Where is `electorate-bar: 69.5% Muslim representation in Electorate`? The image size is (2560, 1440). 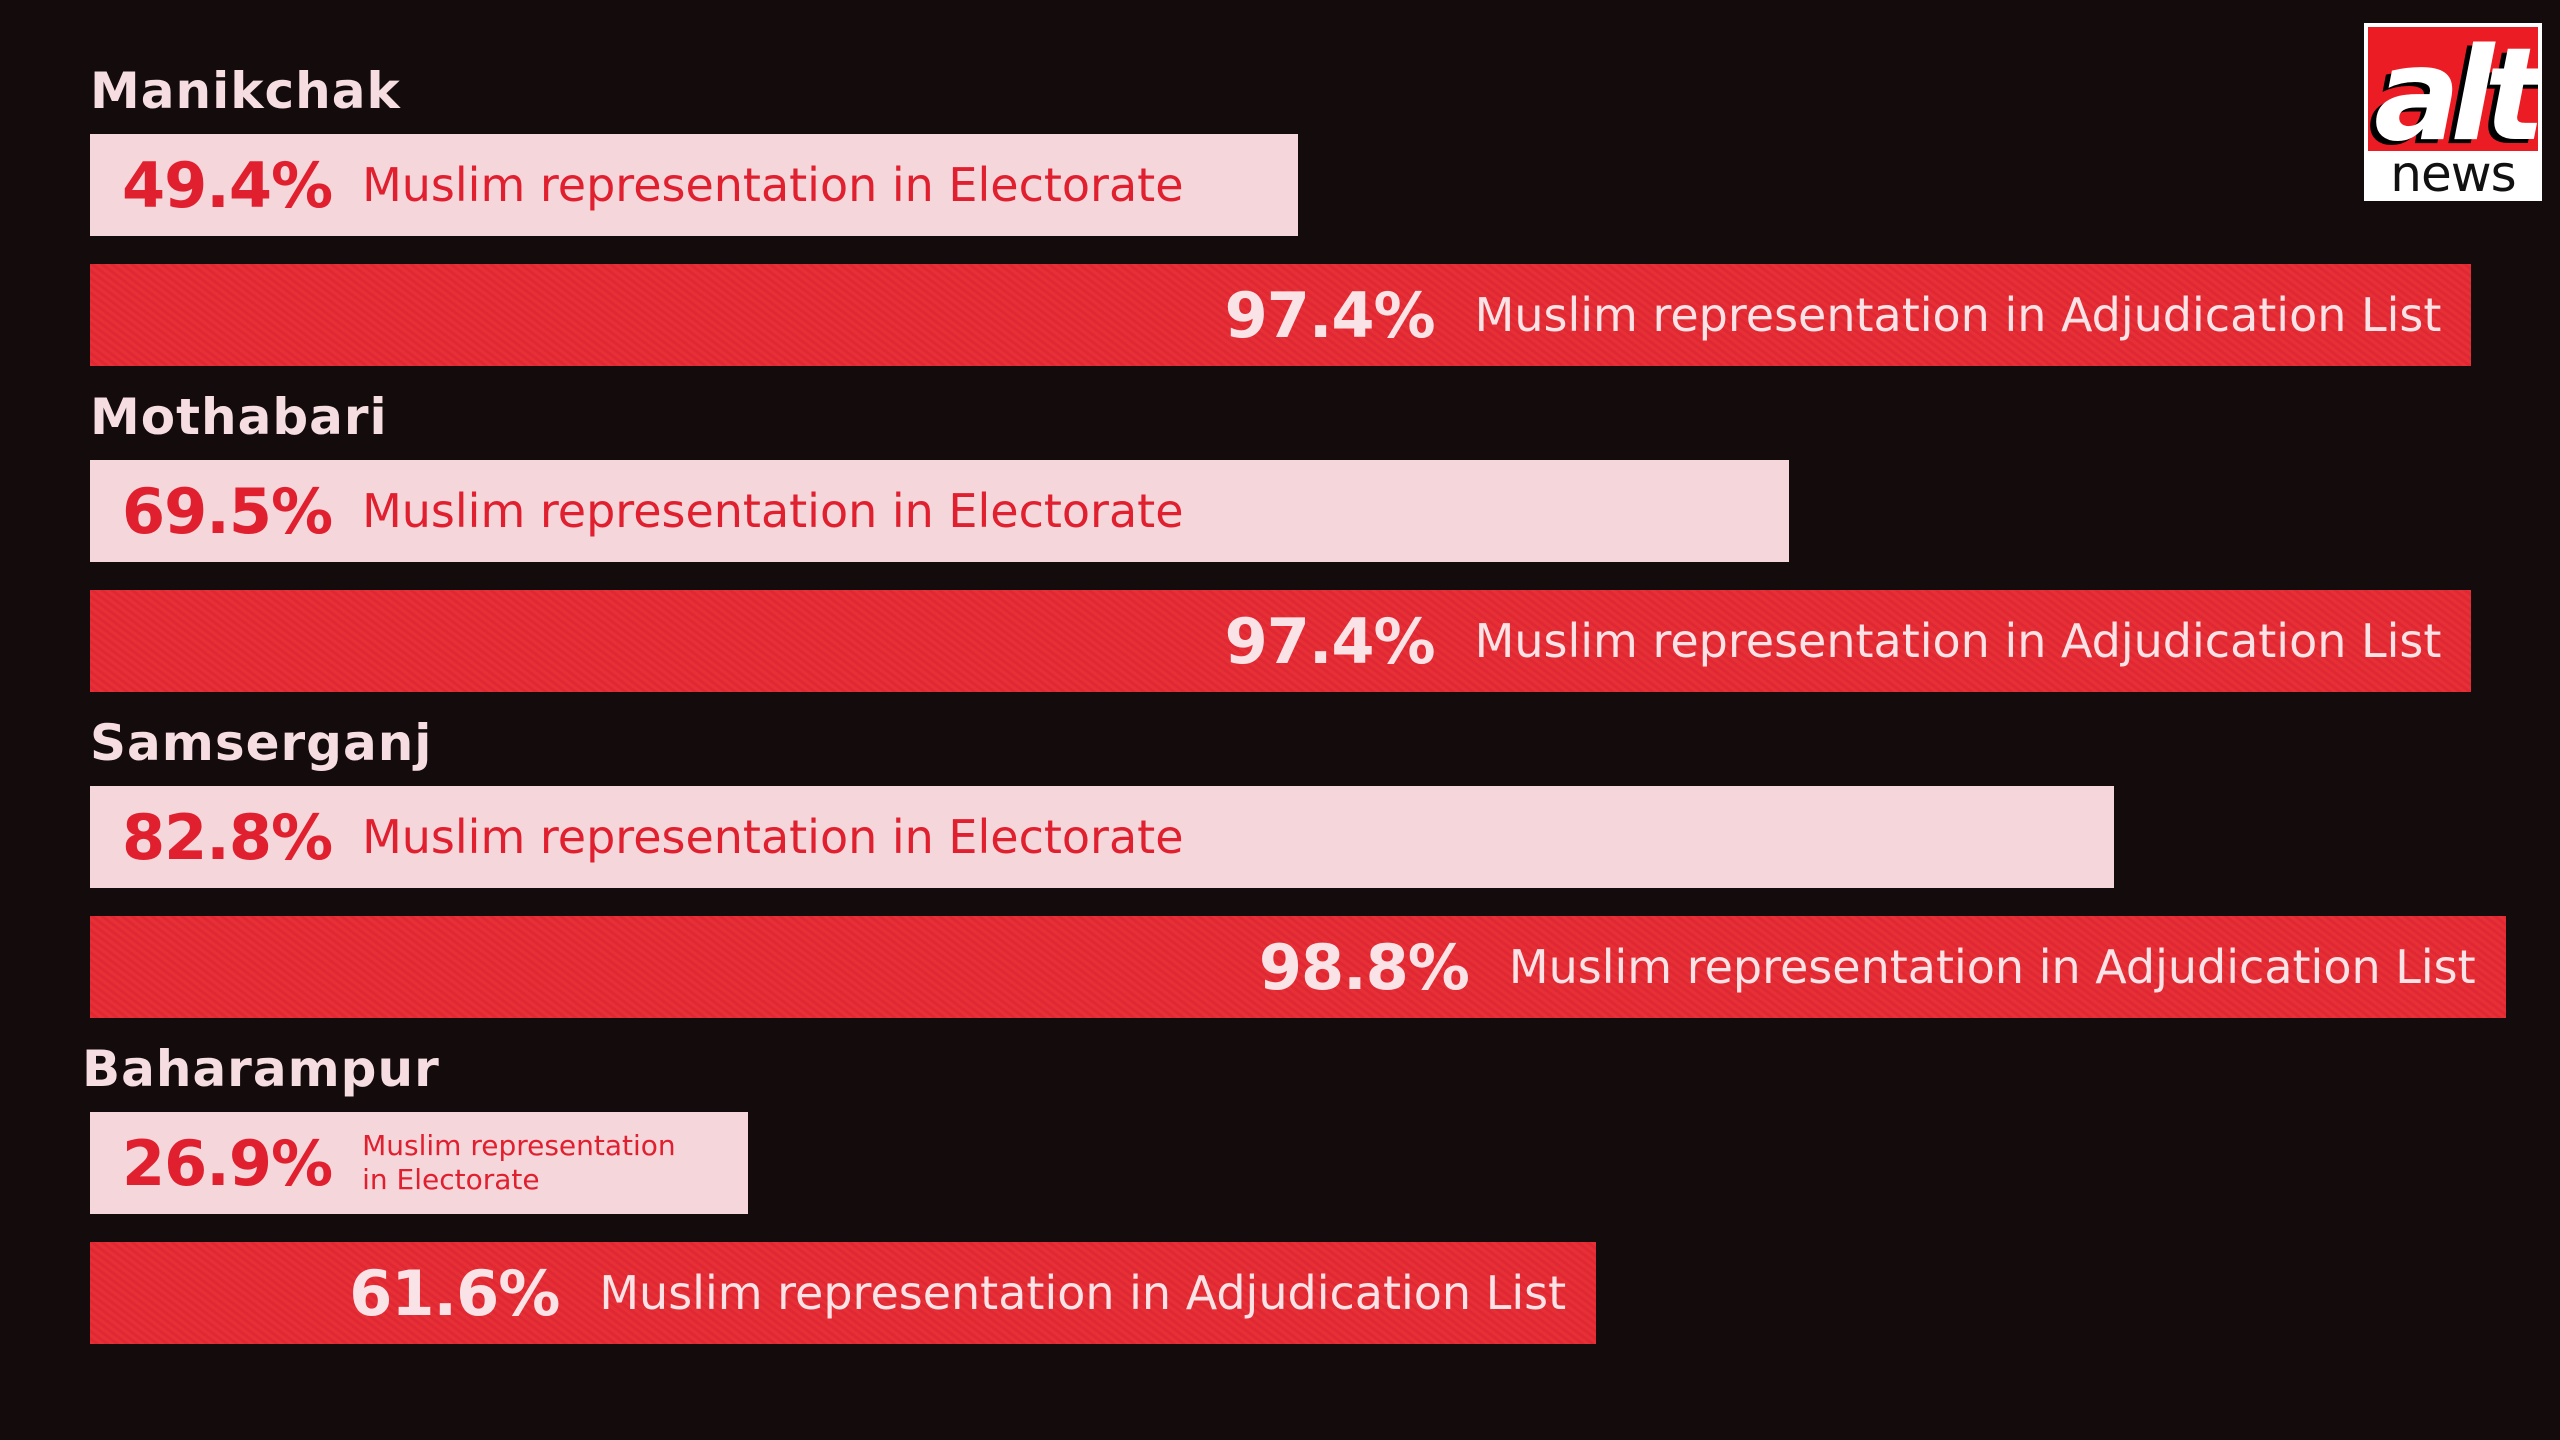 electorate-bar: 69.5% Muslim representation in Electorate is located at coordinates (940, 511).